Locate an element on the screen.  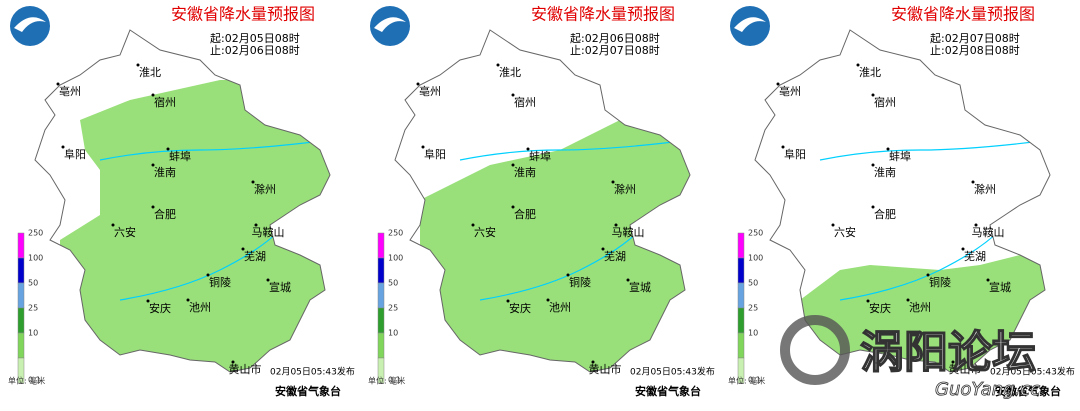
city-label: 宣城 is located at coordinates (1000, 287).